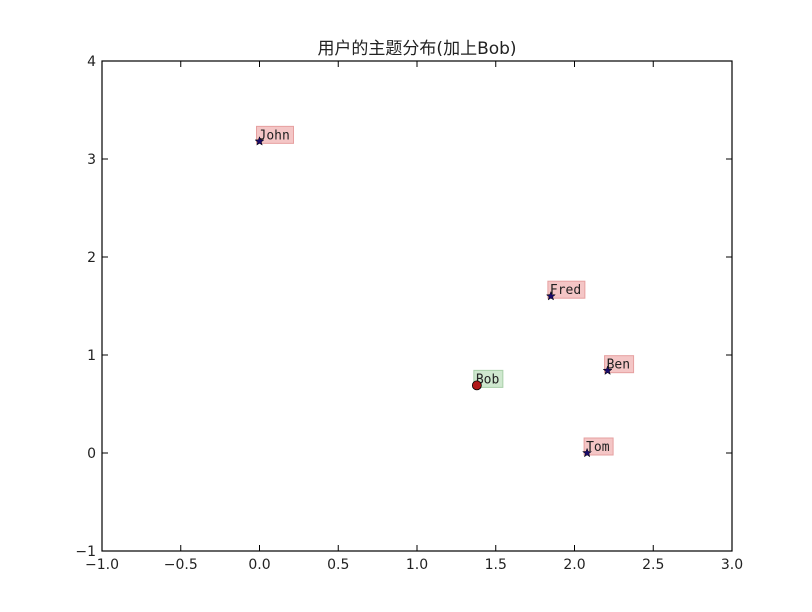 The width and height of the screenshot is (812, 612). Describe the element at coordinates (85, 552) in the screenshot. I see `y-tick-label: −1` at that location.